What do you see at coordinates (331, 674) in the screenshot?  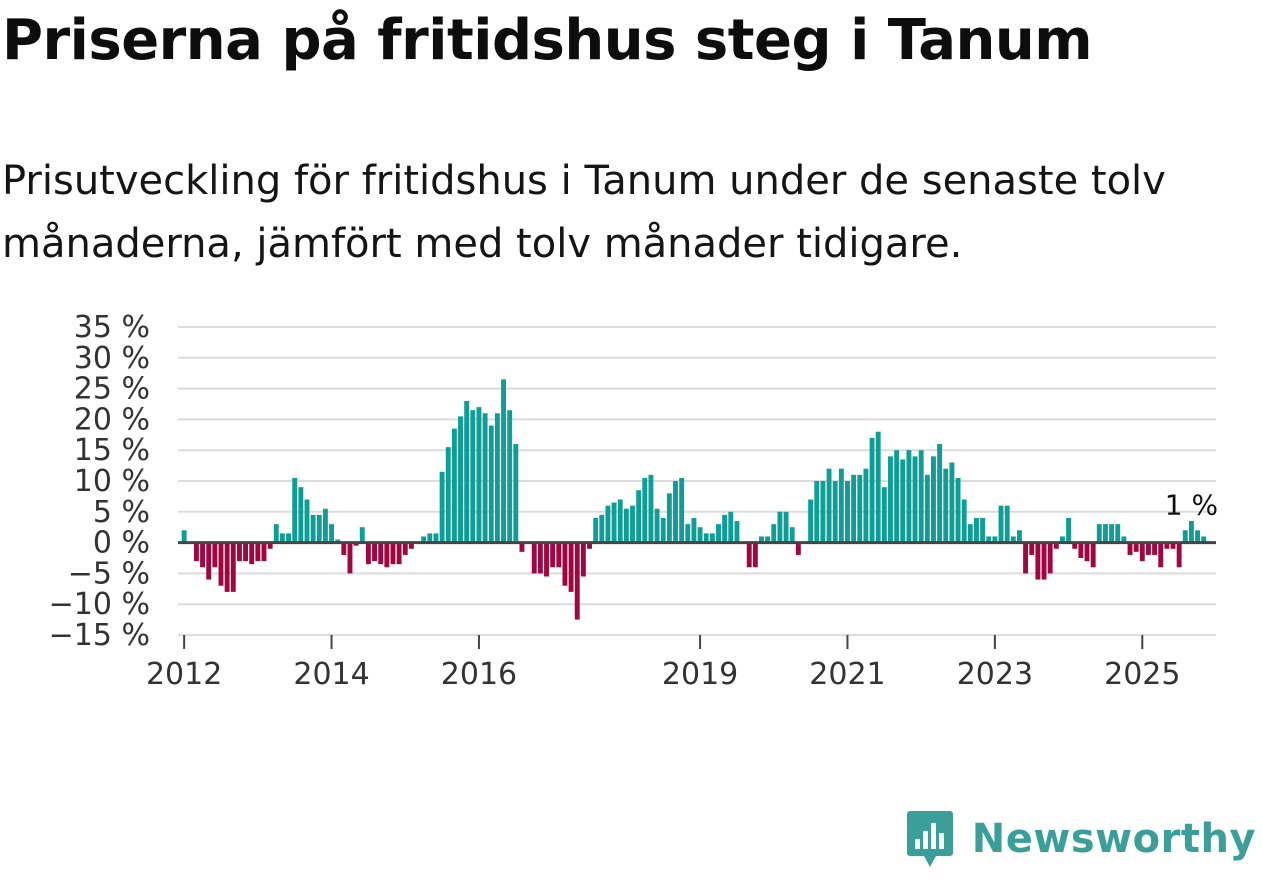 I see `x-tick-label: 2014` at bounding box center [331, 674].